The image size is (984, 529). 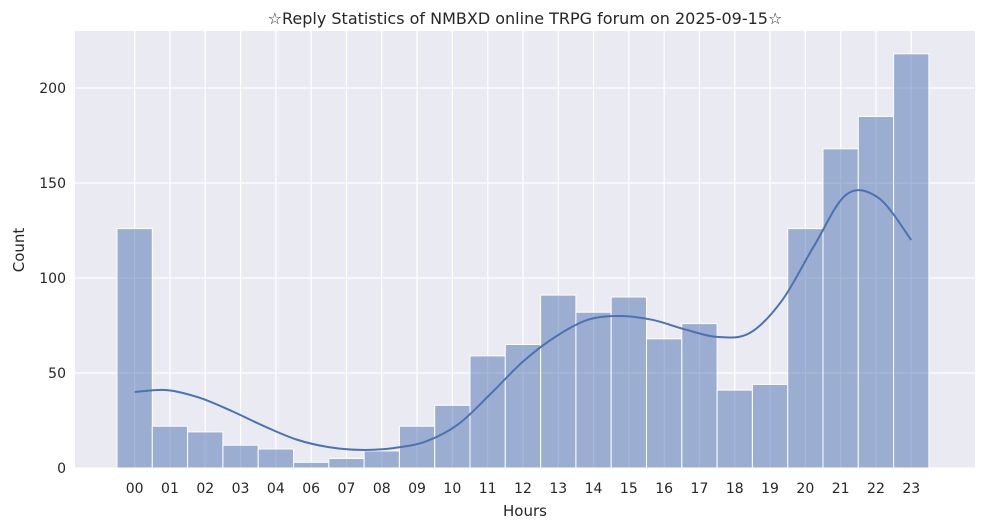 What do you see at coordinates (664, 489) in the screenshot?
I see `x-tick-label: 16` at bounding box center [664, 489].